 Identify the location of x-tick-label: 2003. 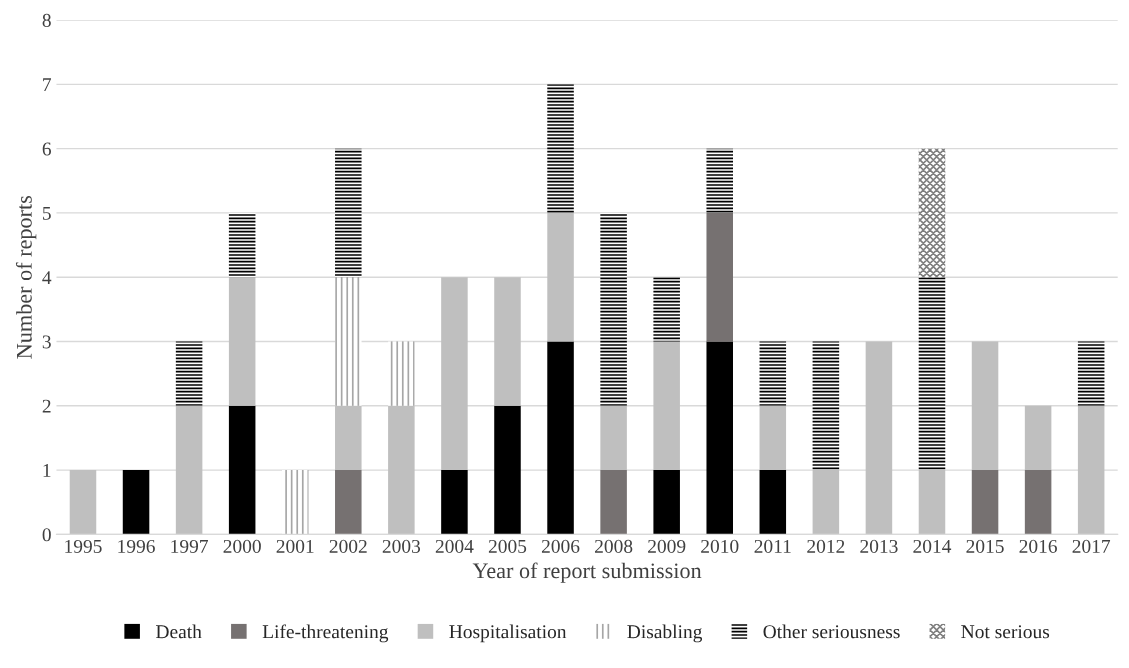
(401, 546).